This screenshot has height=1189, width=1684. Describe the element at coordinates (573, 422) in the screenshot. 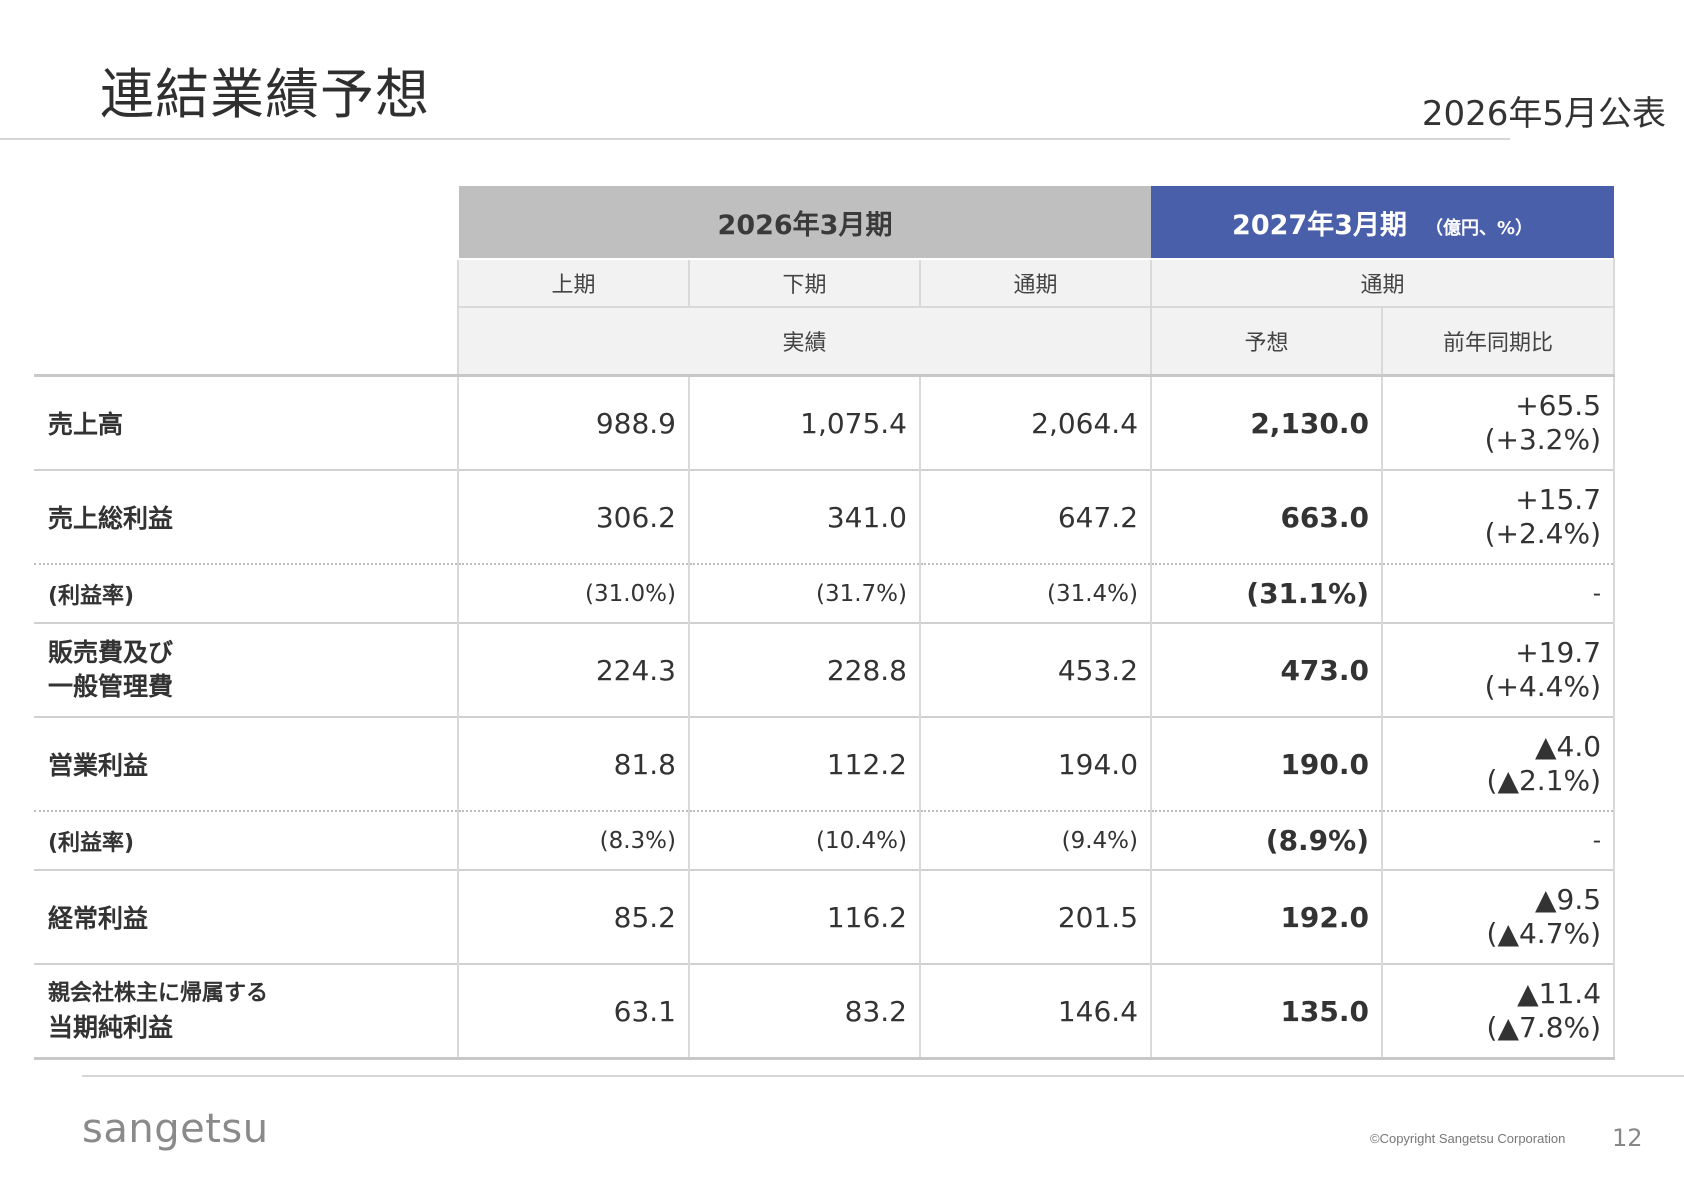

I see `cell-h1: 988.9` at that location.